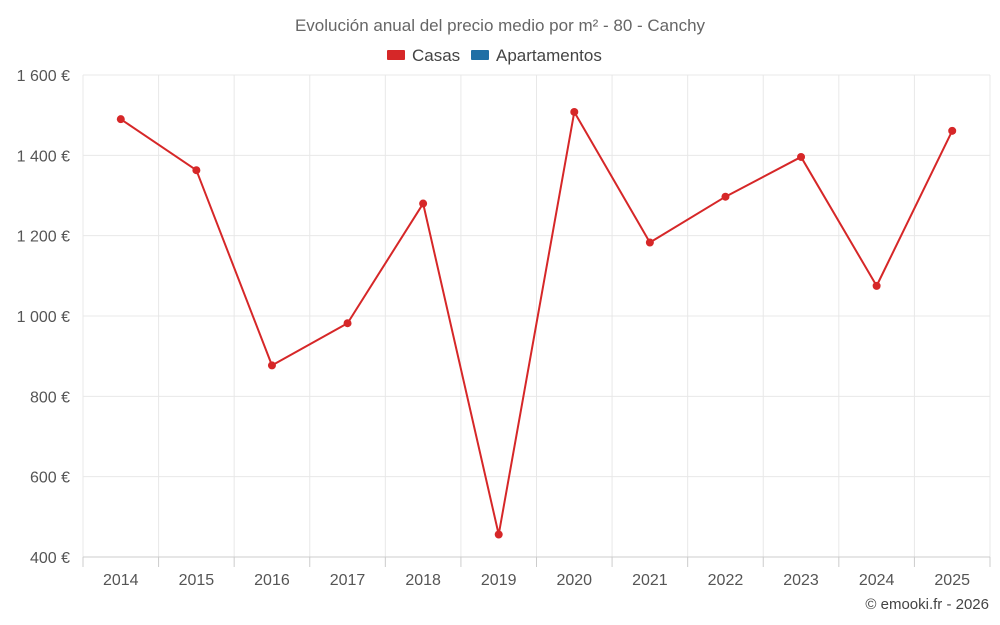  I want to click on y-tick-label: 1 000 €, so click(43, 317).